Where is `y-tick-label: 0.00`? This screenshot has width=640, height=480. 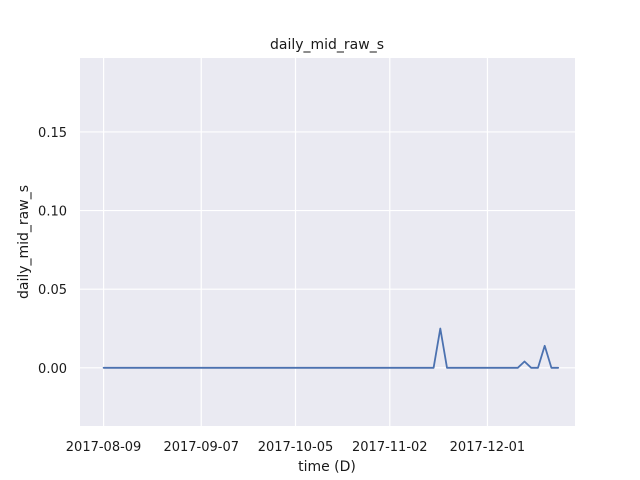
y-tick-label: 0.00 is located at coordinates (52, 369).